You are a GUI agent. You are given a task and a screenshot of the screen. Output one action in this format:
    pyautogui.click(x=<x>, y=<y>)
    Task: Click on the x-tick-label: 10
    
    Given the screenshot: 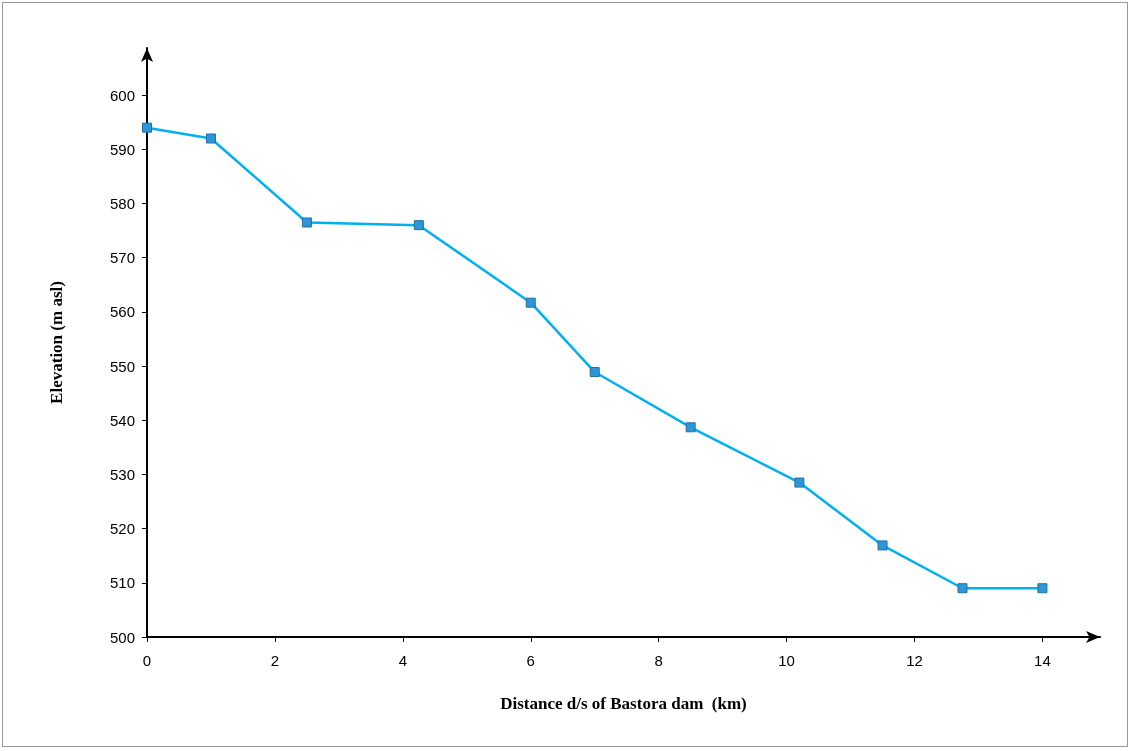 What is the action you would take?
    pyautogui.click(x=786, y=660)
    